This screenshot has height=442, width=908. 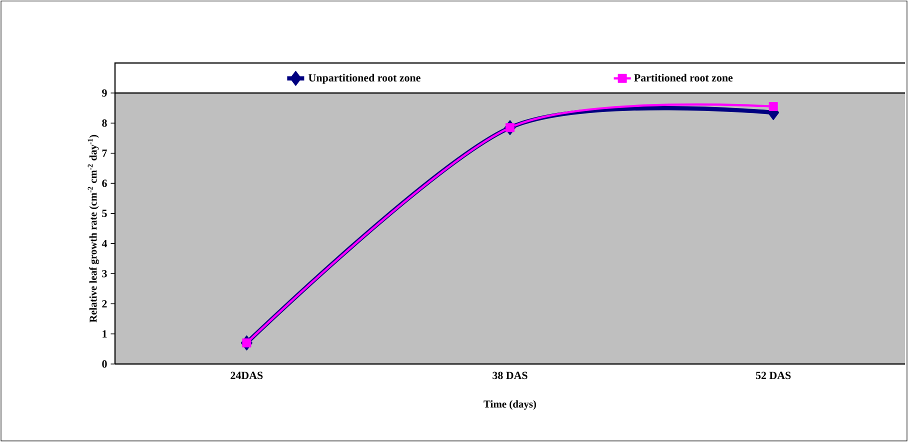 What do you see at coordinates (683, 78) in the screenshot?
I see `legend-label: Partitioned root zone` at bounding box center [683, 78].